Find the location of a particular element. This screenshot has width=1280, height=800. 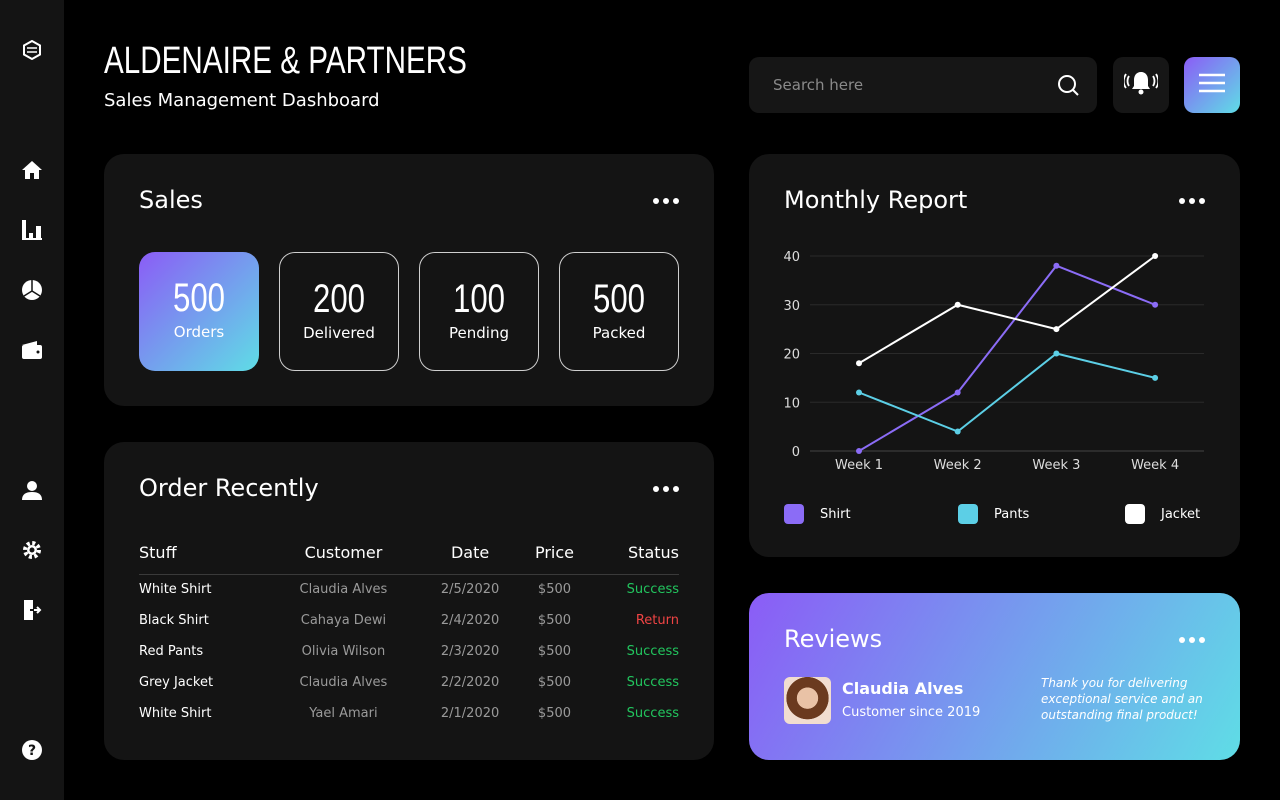

help-icon: ? is located at coordinates (32, 750).